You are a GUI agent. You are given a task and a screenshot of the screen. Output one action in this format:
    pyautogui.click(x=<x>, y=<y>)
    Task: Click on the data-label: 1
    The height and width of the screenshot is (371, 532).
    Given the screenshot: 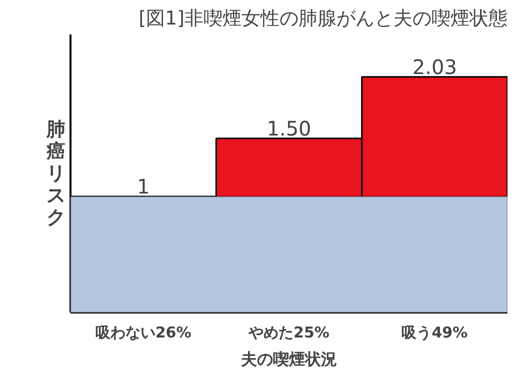 What is the action you would take?
    pyautogui.click(x=143, y=186)
    